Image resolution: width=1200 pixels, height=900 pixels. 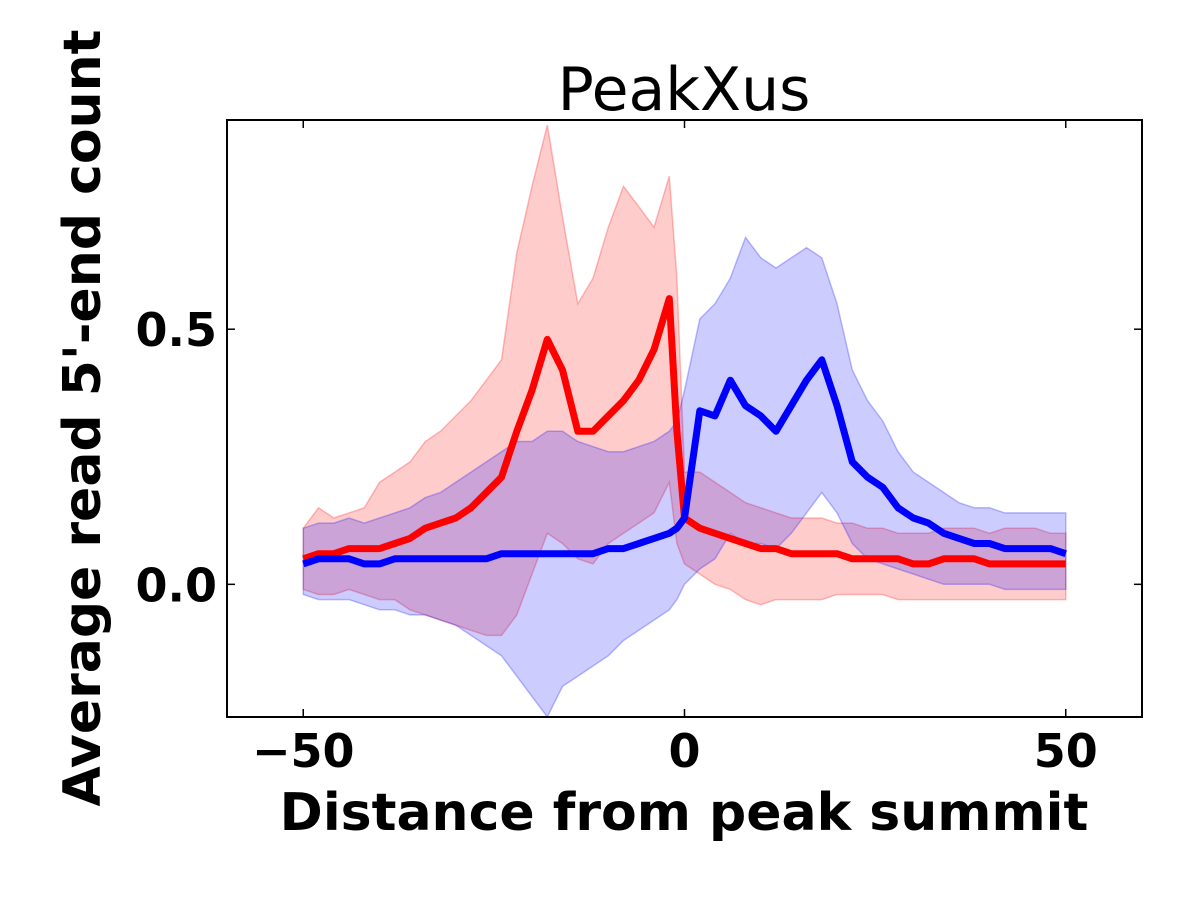 What do you see at coordinates (177, 330) in the screenshot?
I see `y-tick-label: 0.5` at bounding box center [177, 330].